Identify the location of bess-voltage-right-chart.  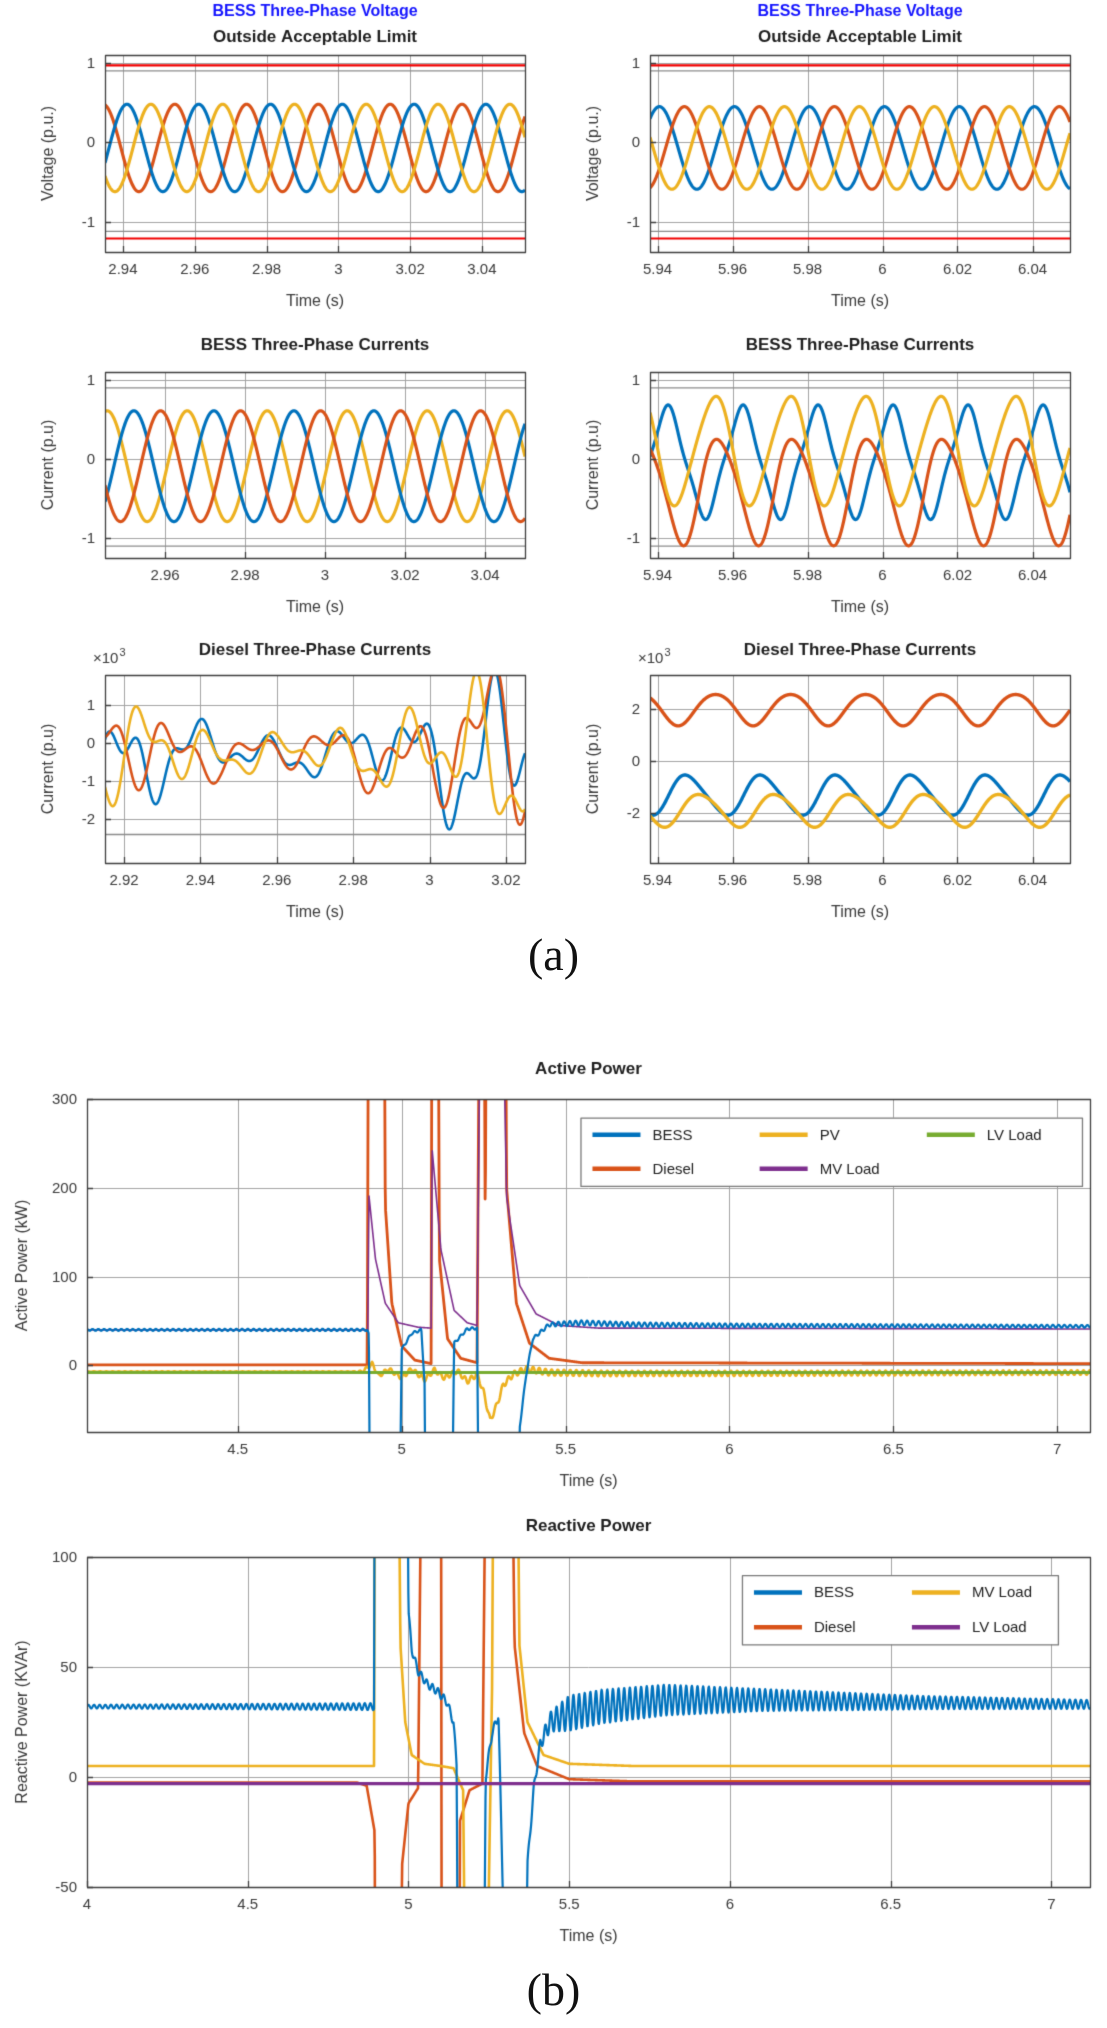
(827, 159).